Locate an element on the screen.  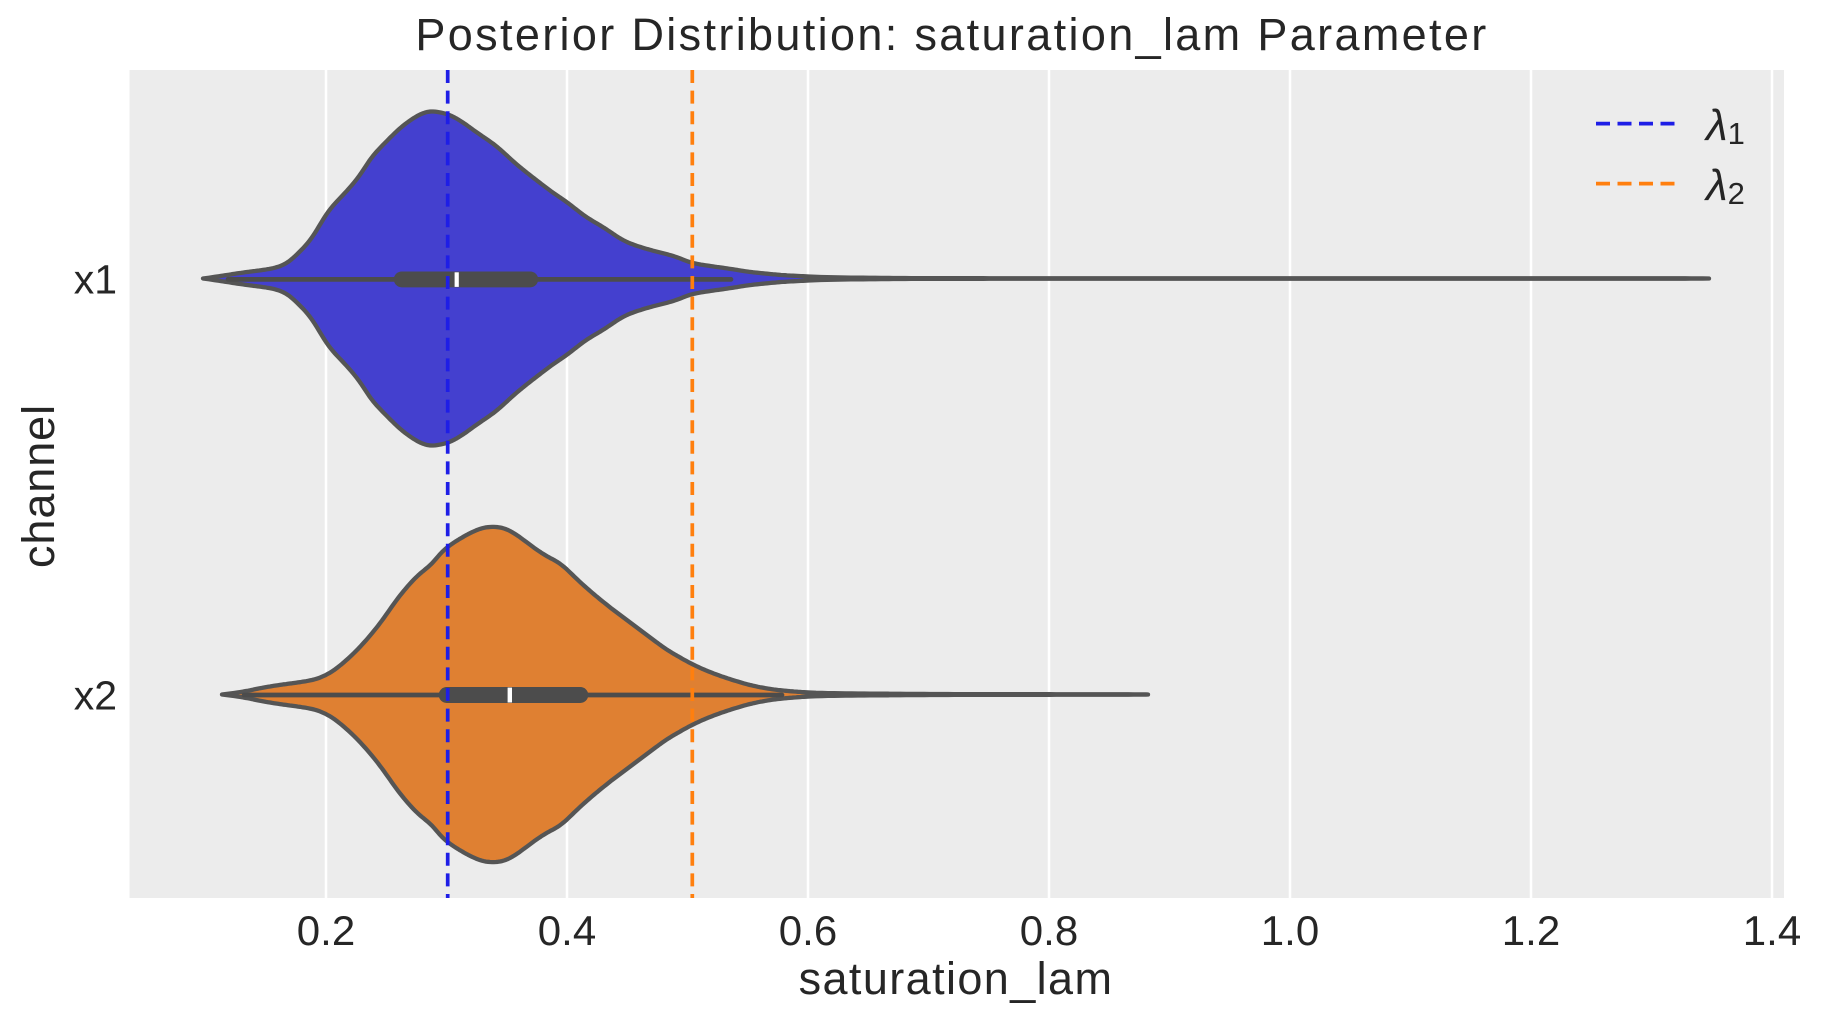
svg-text: x2 is located at coordinates (95, 696).